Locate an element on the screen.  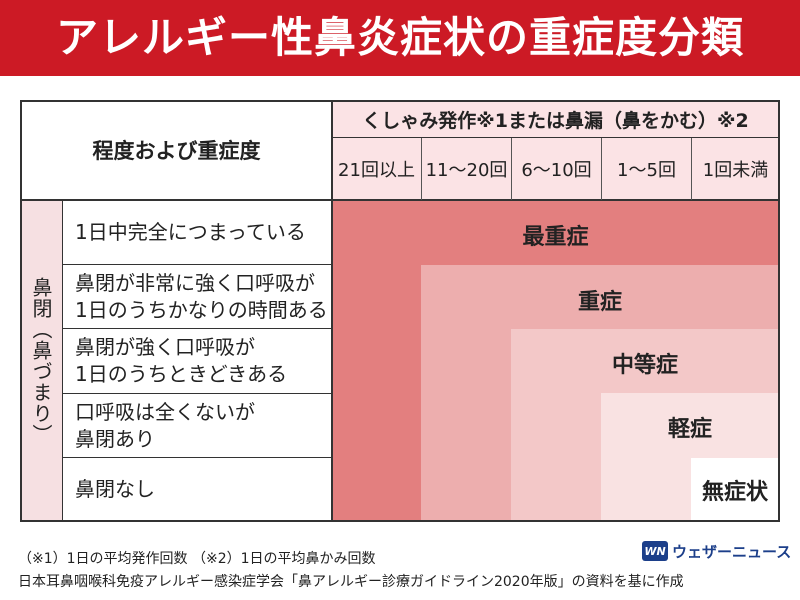
title-banner is located at coordinates (400, 38).